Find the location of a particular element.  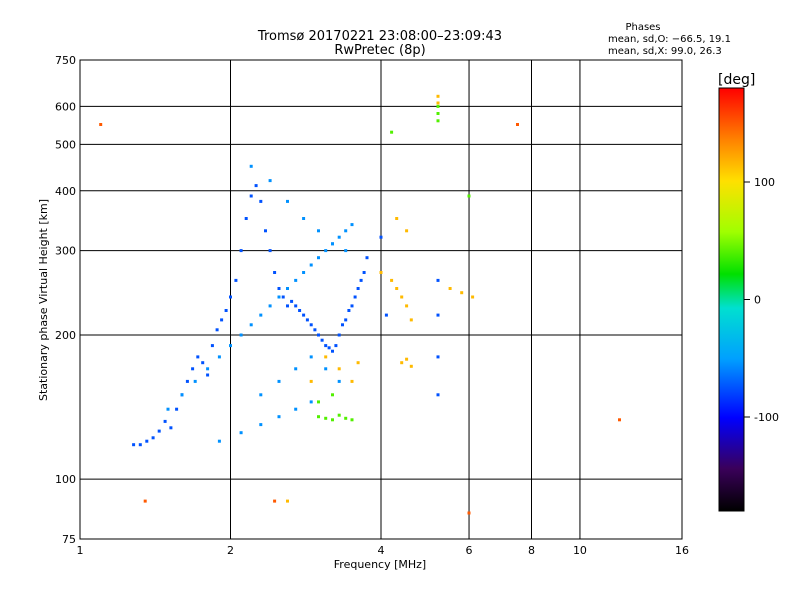

phases-title: Phases is located at coordinates (642, 27).